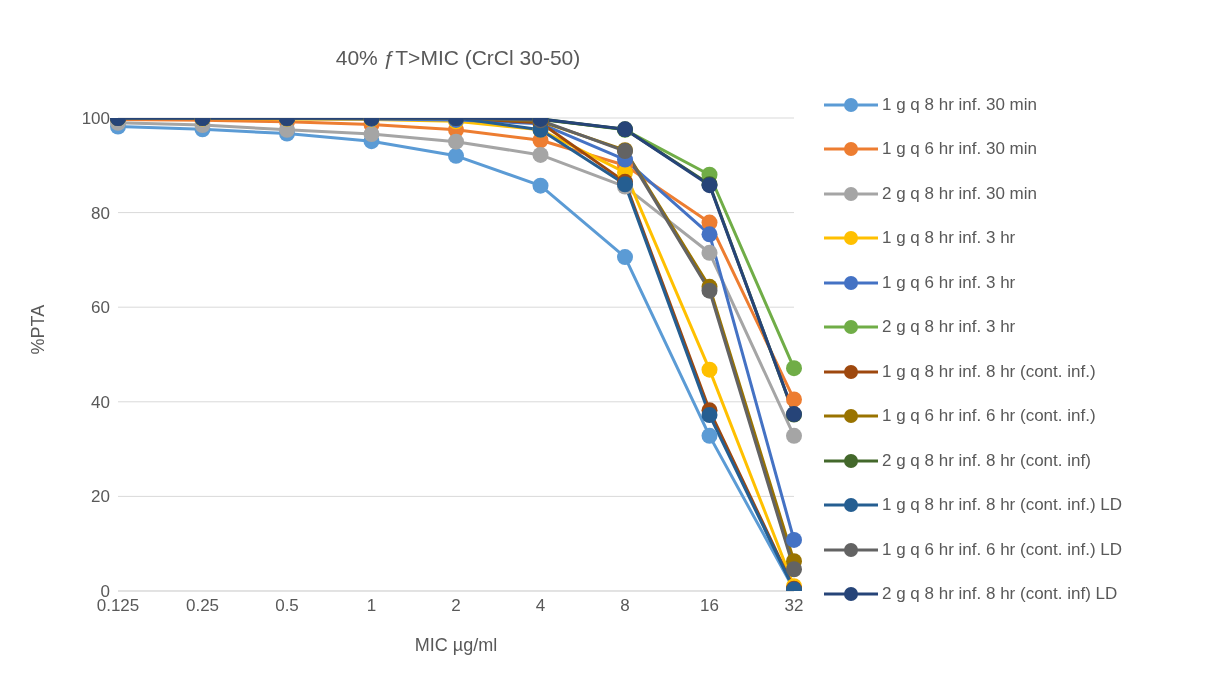  Describe the element at coordinates (38, 329) in the screenshot. I see `y-axis-title: %PTA` at that location.